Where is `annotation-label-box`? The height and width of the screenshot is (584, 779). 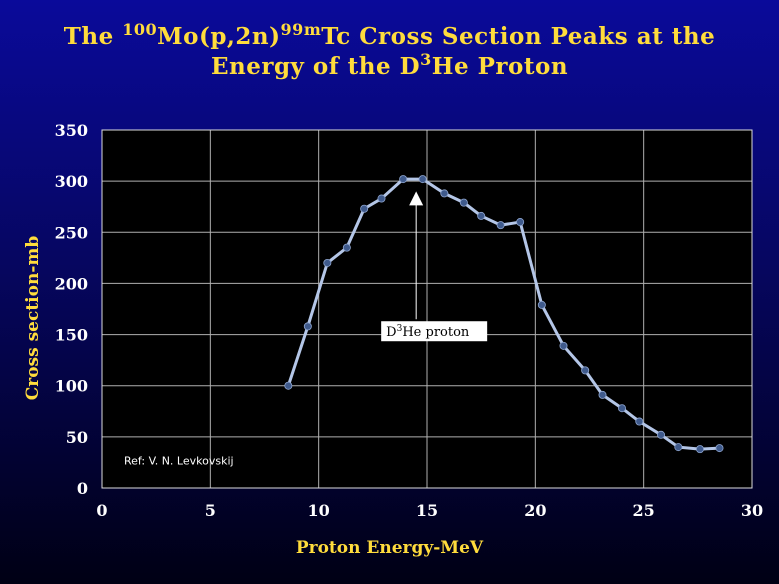 annotation-label-box is located at coordinates (434, 331).